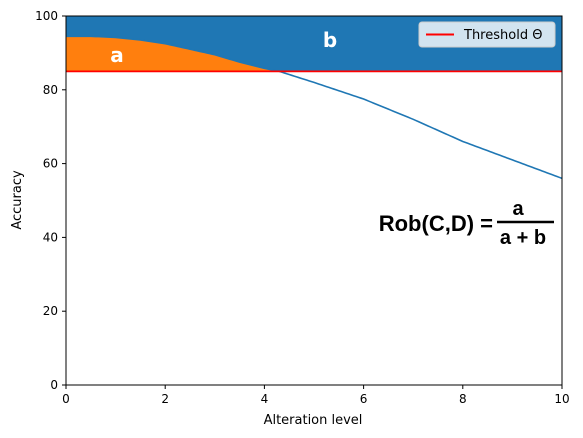  What do you see at coordinates (117, 55) in the screenshot?
I see `region-a-label: a` at bounding box center [117, 55].